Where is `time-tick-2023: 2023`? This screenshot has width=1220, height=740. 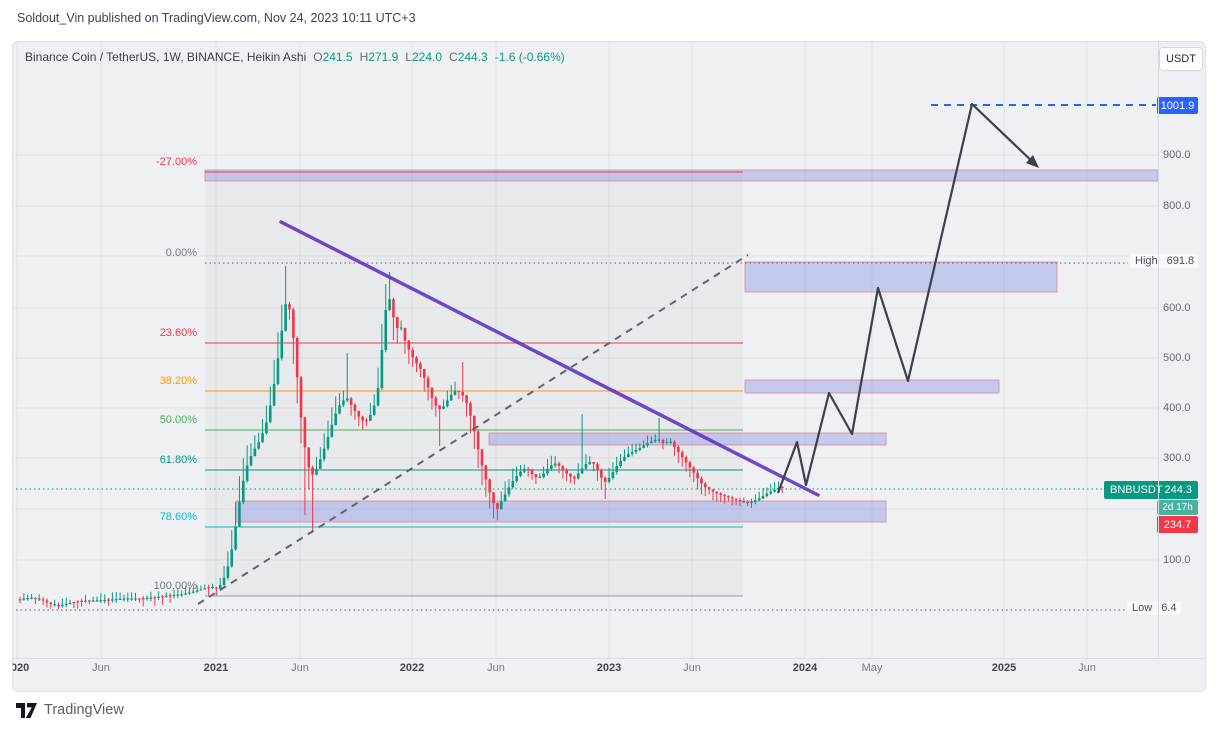
time-tick-2023: 2023 is located at coordinates (609, 668).